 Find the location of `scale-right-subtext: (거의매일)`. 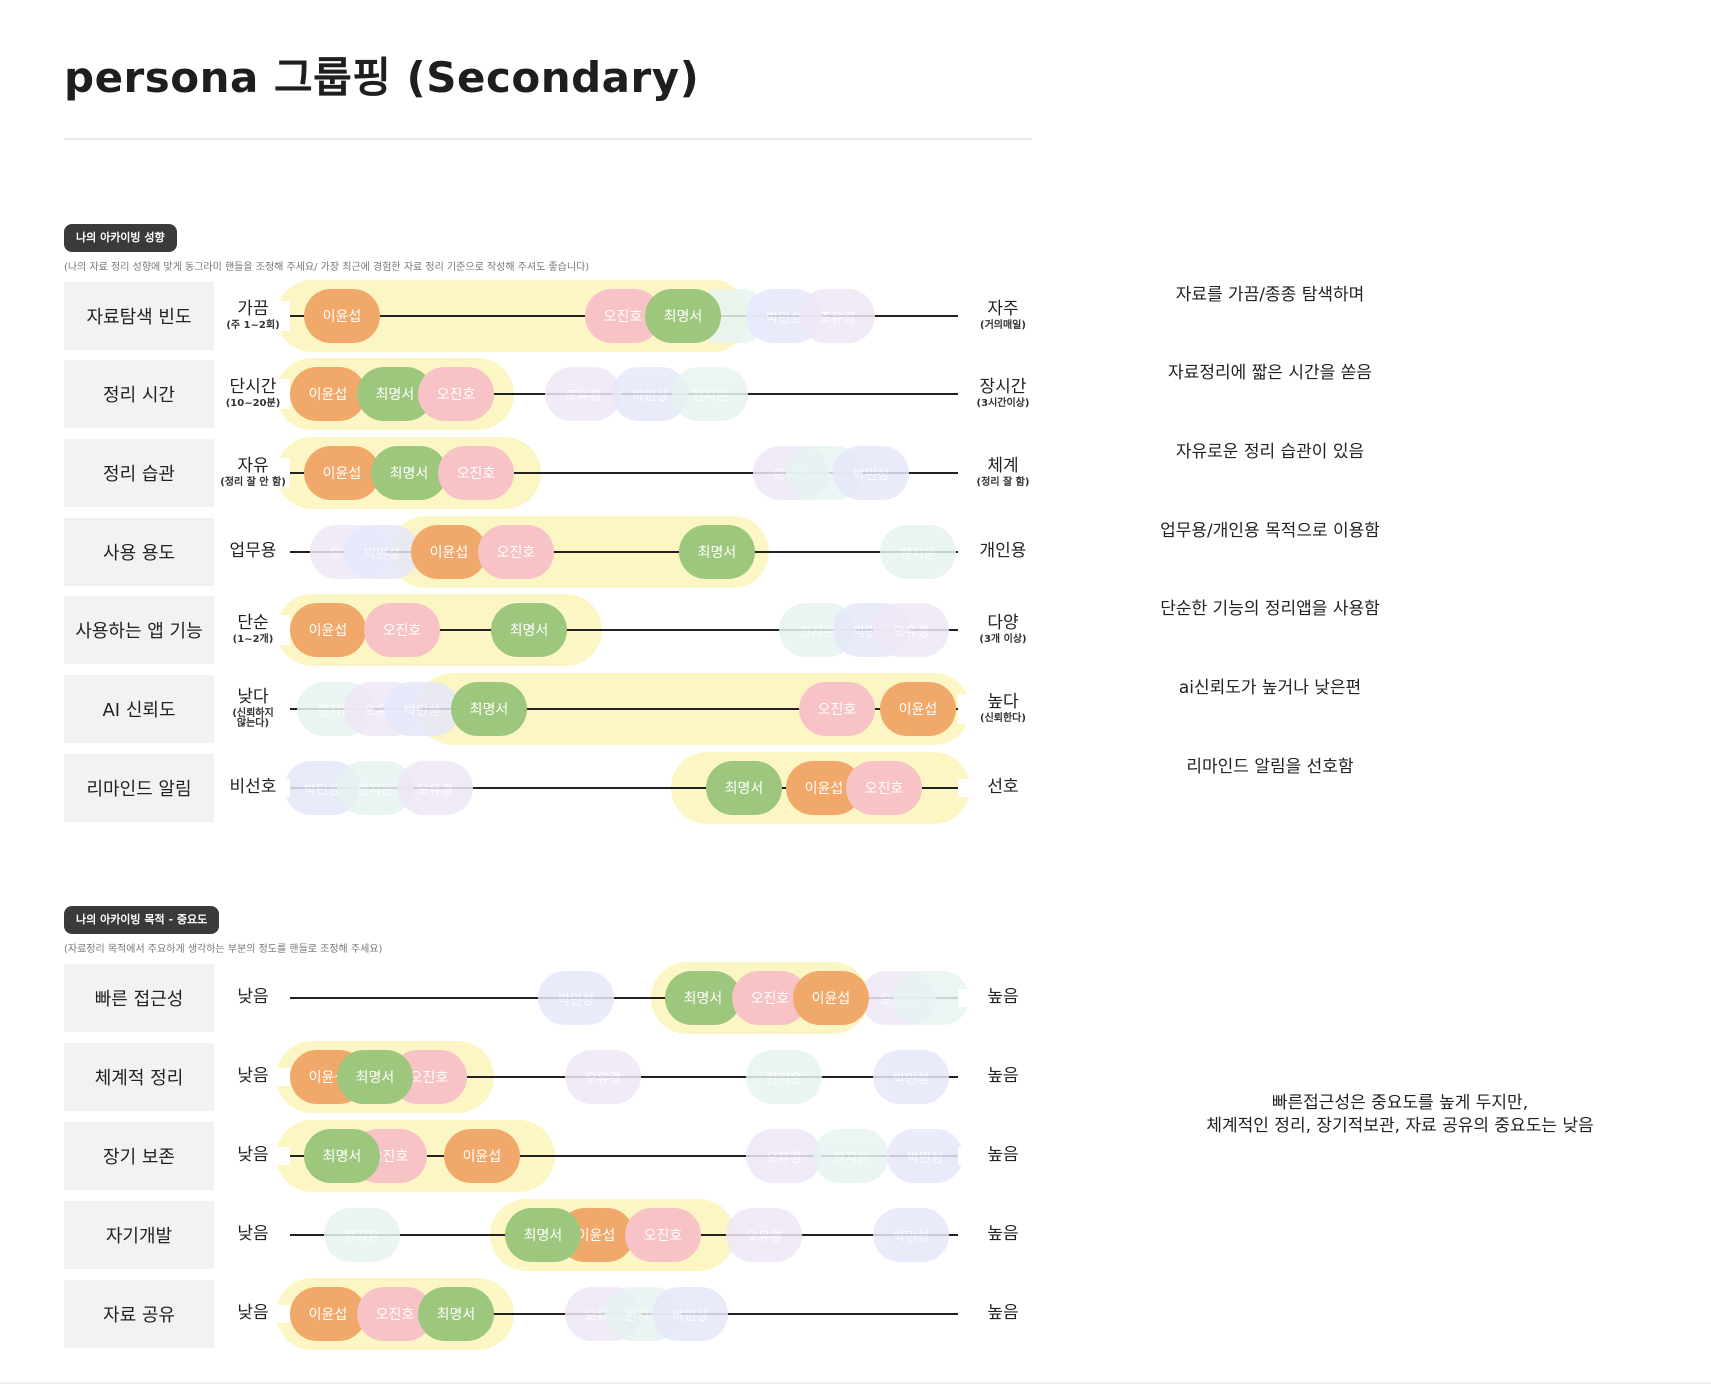

scale-right-subtext: (거의매일) is located at coordinates (1003, 325).